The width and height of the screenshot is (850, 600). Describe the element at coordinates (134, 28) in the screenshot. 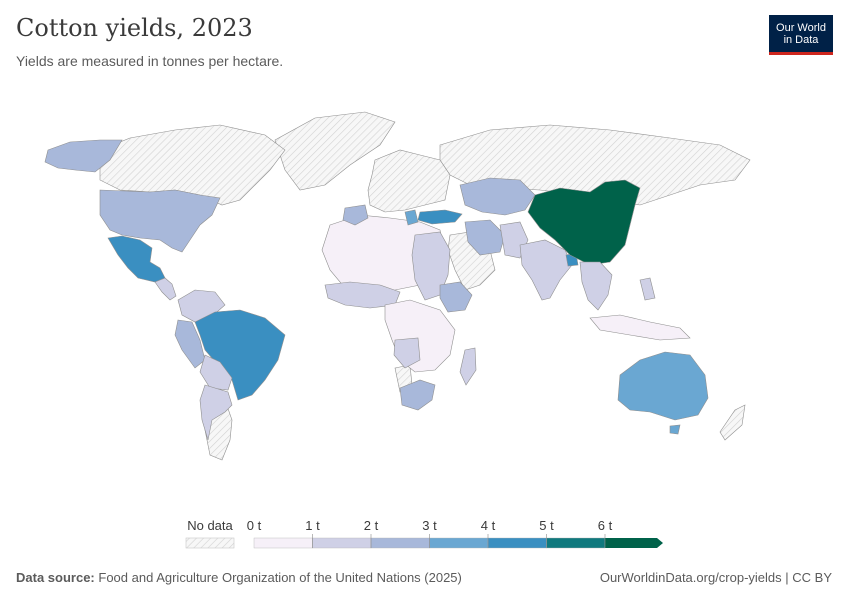

I see `chart-title: Cotton yields, 2023` at that location.